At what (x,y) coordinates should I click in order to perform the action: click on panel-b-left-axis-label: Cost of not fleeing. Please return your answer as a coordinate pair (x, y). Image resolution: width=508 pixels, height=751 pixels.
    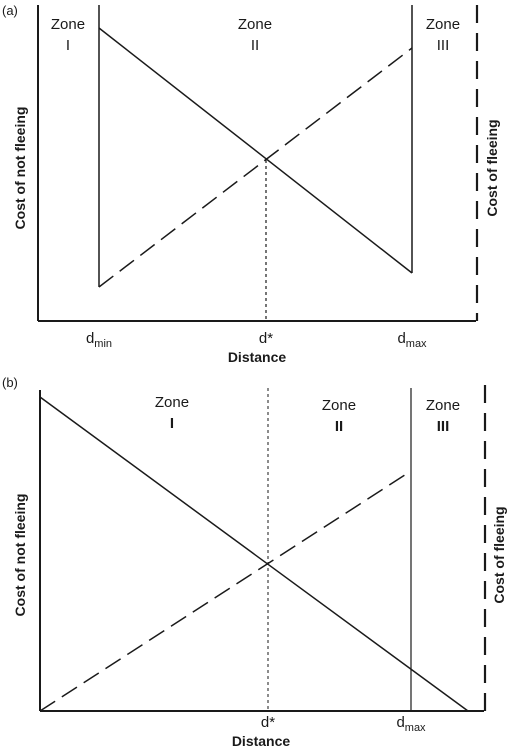
    Looking at the image, I should click on (20, 555).